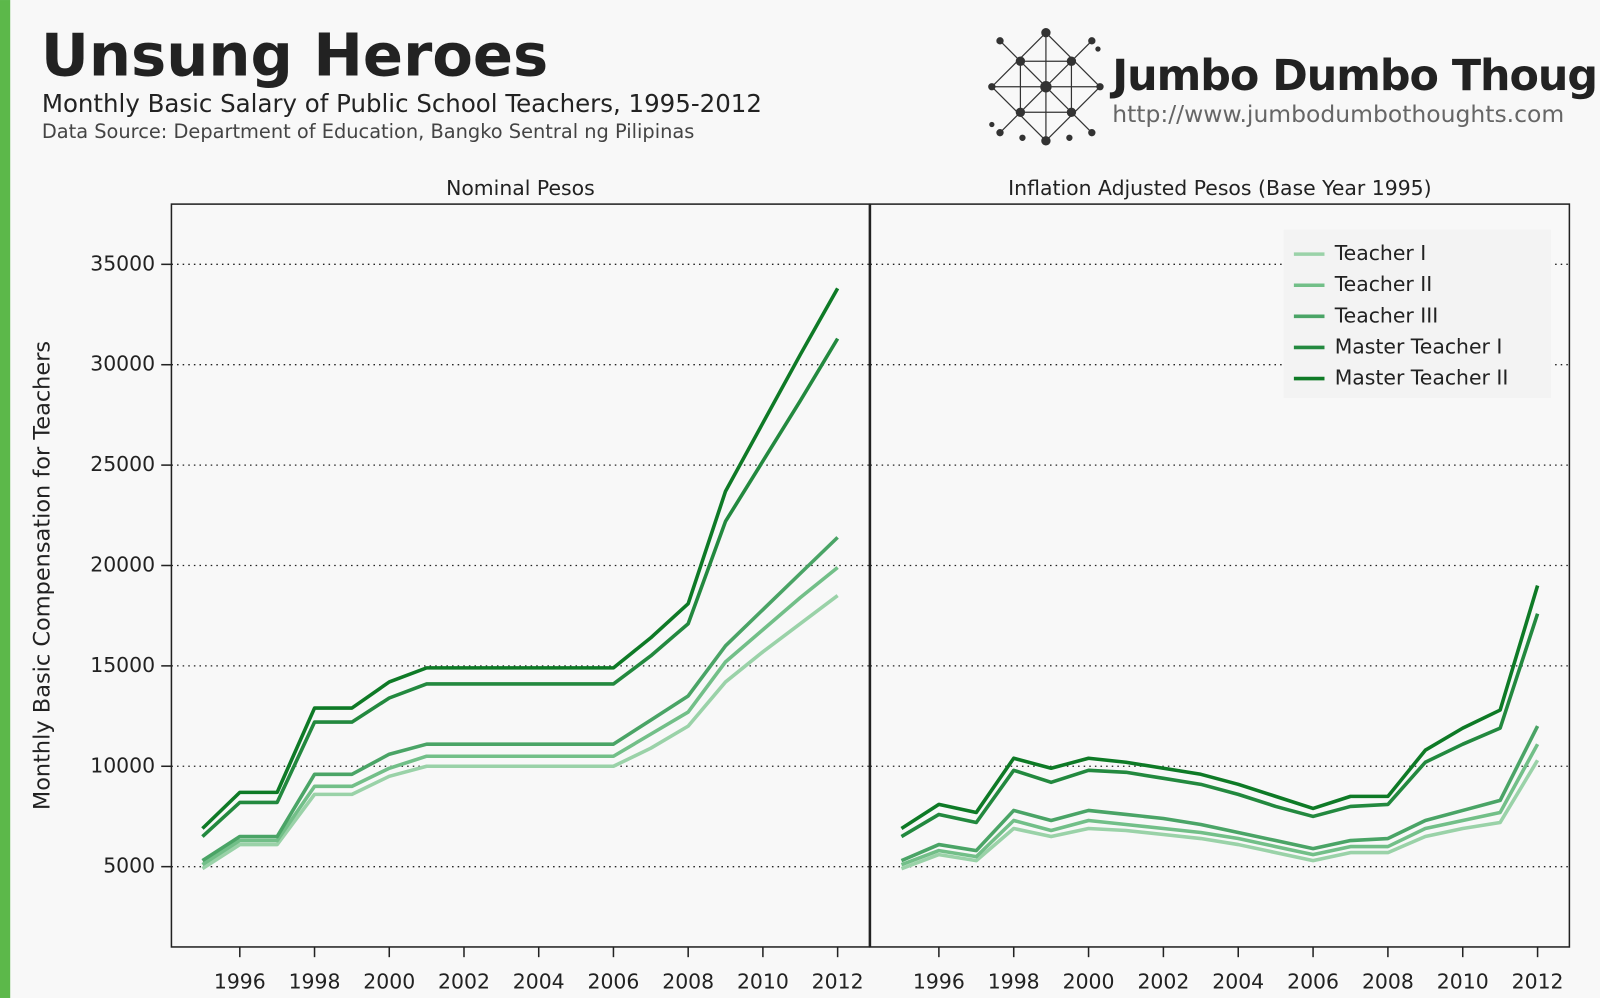  What do you see at coordinates (5, 499) in the screenshot?
I see `side-bar` at bounding box center [5, 499].